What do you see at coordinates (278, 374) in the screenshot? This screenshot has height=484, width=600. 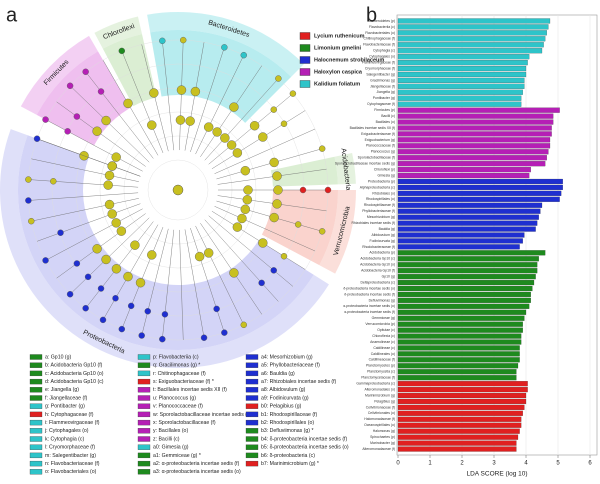 I see `key-label: a6: Bauldia (g)` at bounding box center [278, 374].